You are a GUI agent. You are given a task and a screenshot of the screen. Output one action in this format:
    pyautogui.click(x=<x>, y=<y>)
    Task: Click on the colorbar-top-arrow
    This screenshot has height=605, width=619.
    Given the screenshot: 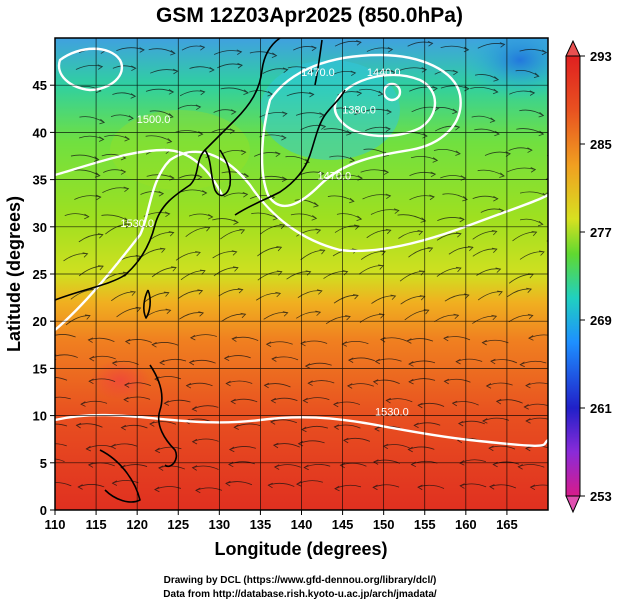 What is the action you would take?
    pyautogui.click(x=573, y=48)
    